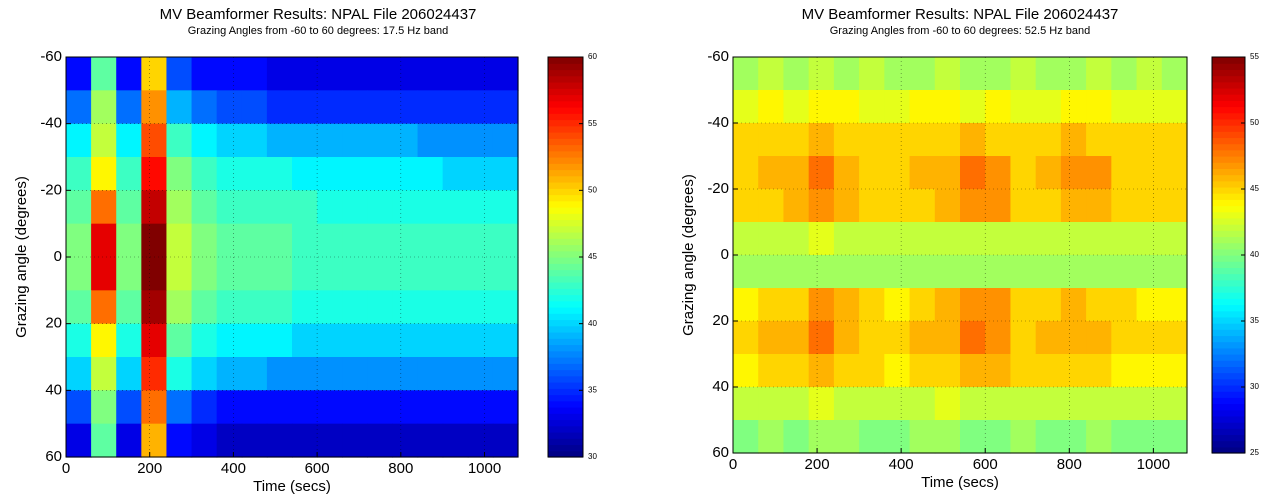 This screenshot has height=504, width=1278. What do you see at coordinates (960, 482) in the screenshot?
I see `x-axis-label: Time (secs)` at bounding box center [960, 482].